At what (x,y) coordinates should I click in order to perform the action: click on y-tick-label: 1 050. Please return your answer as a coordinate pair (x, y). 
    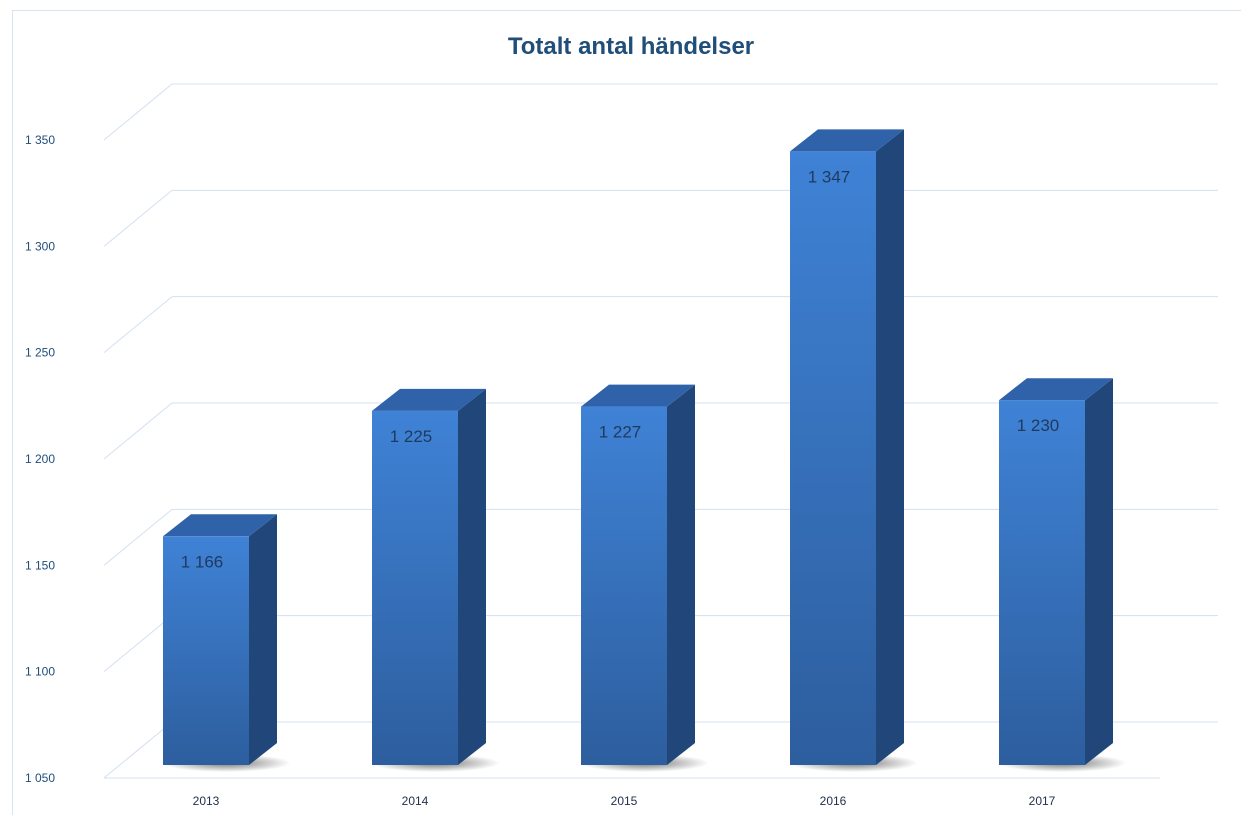
    Looking at the image, I should click on (40, 778).